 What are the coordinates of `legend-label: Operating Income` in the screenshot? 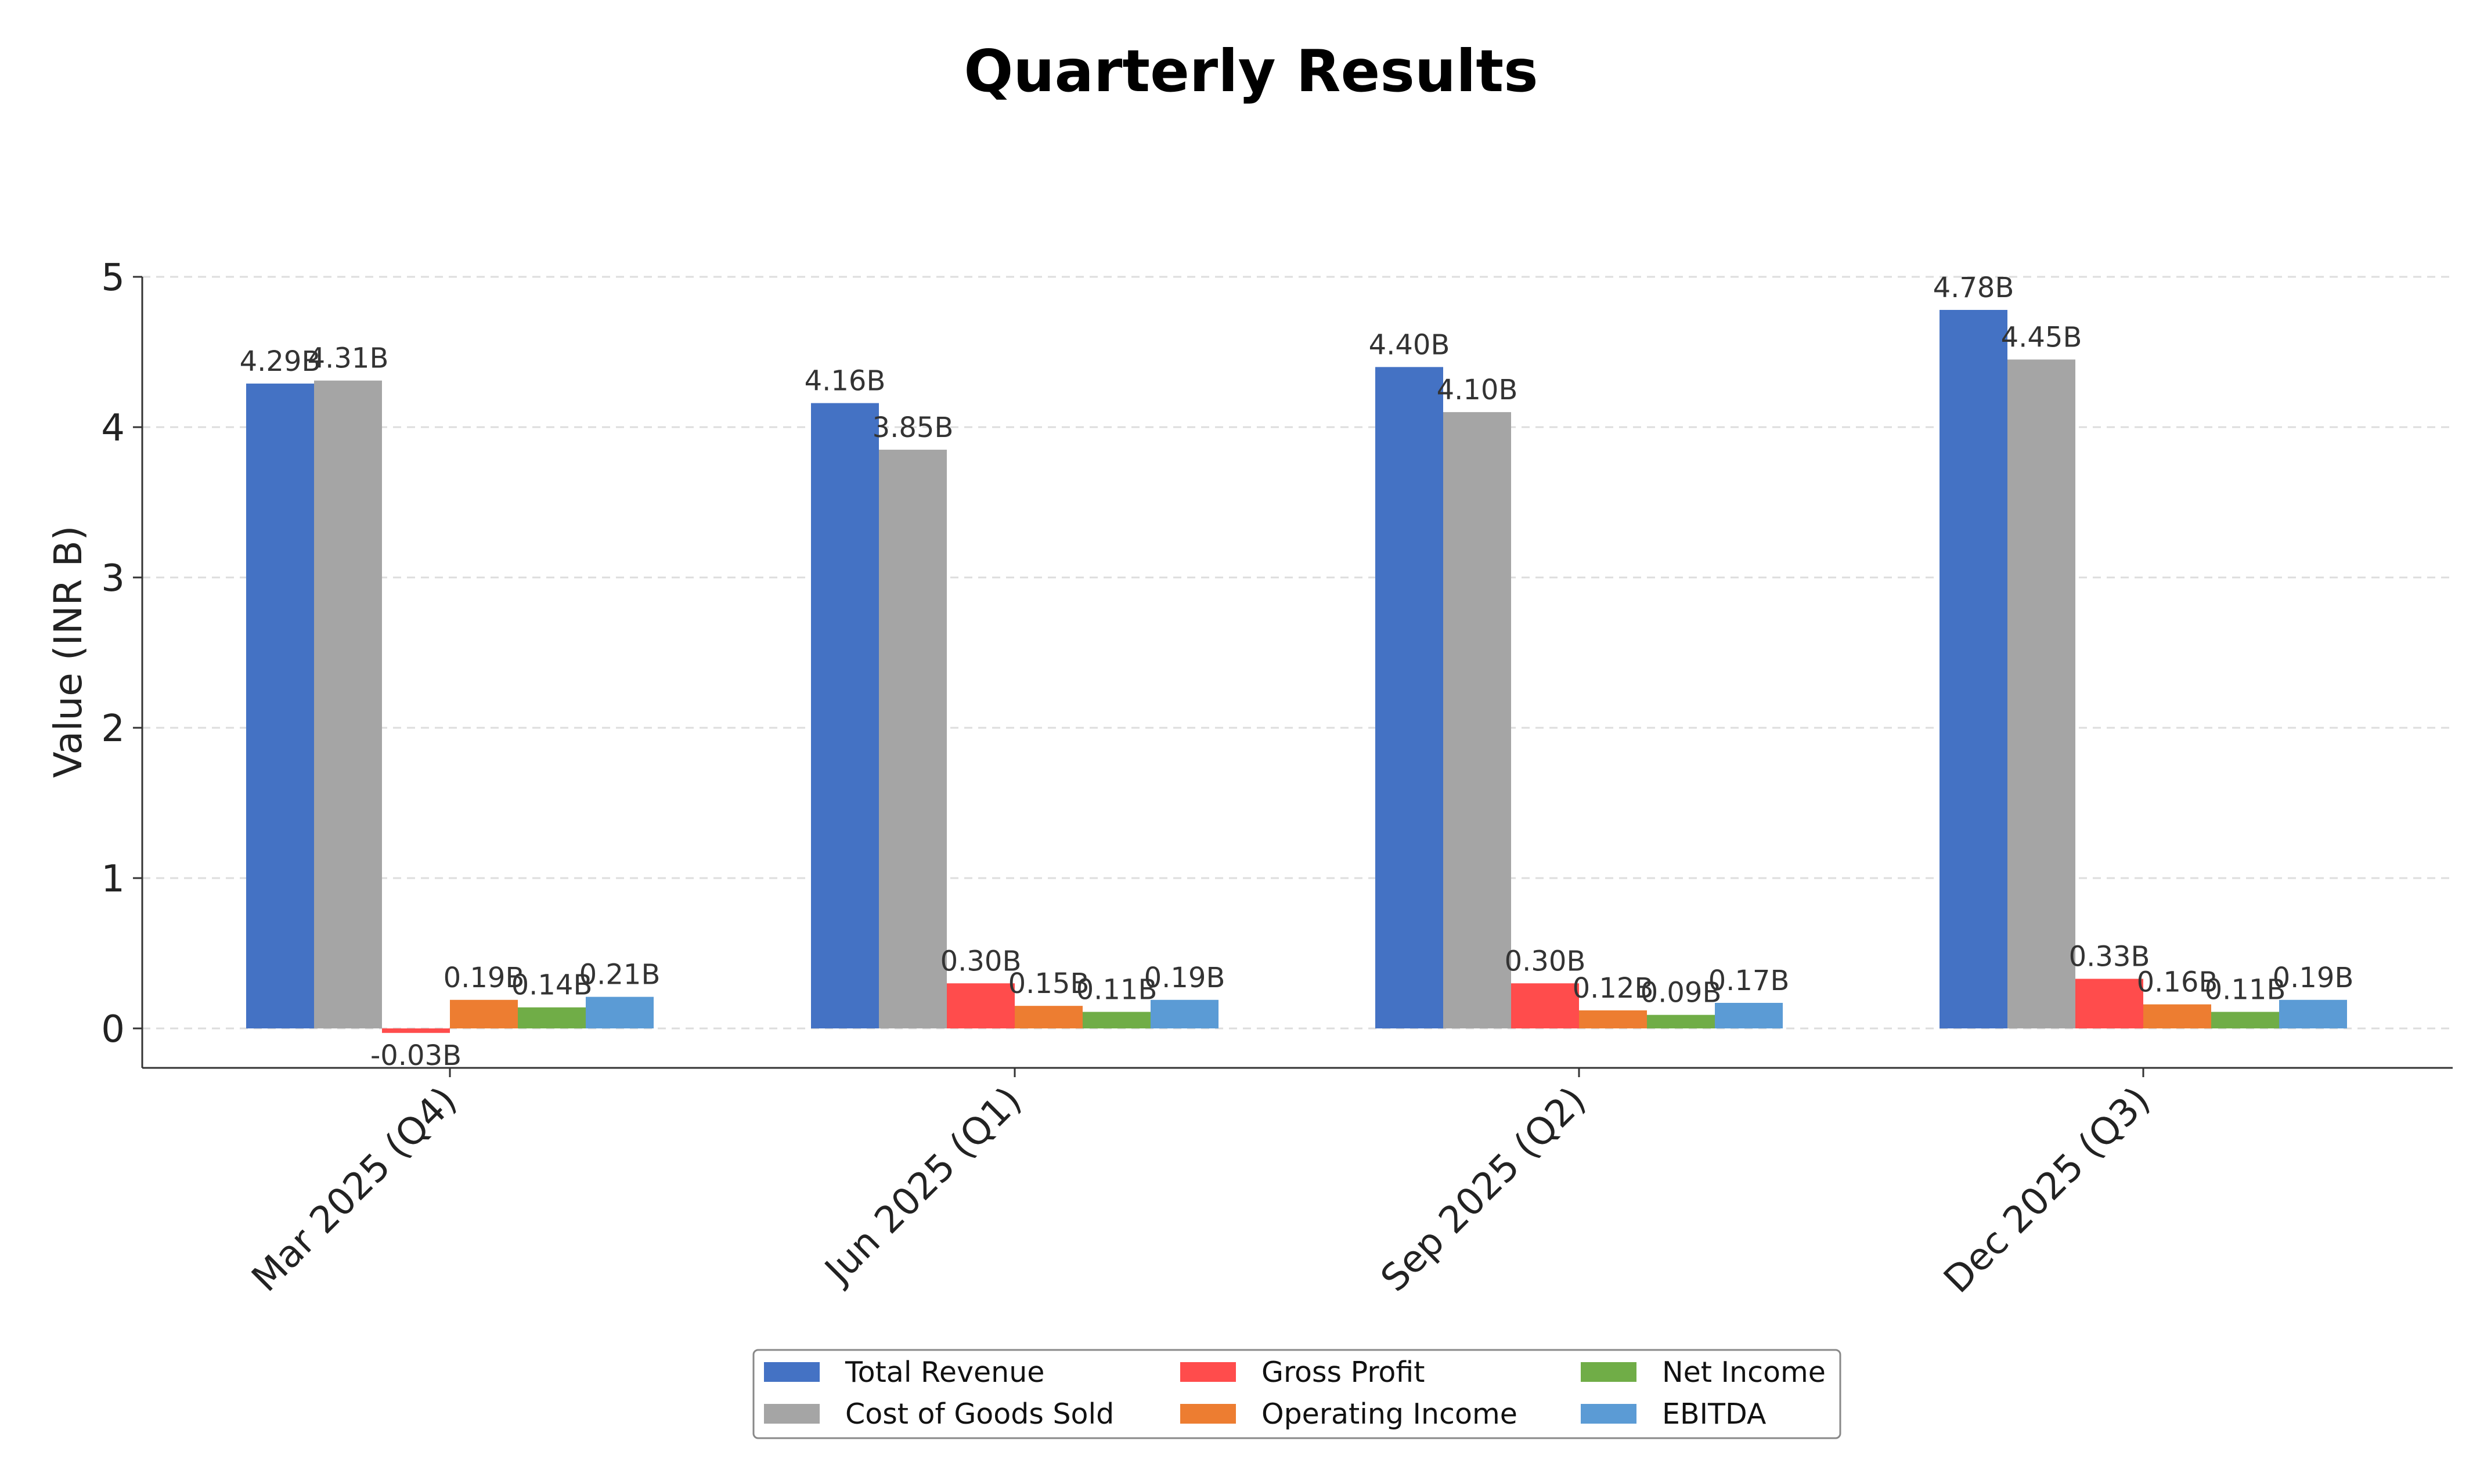 It's located at (1389, 1414).